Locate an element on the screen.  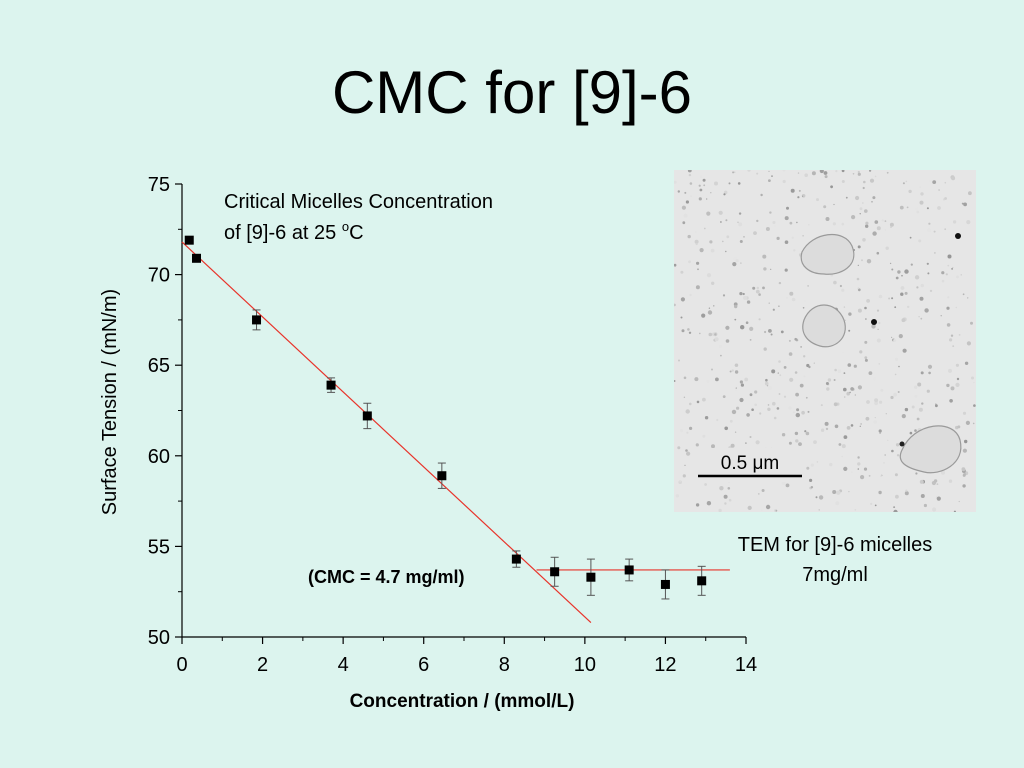
tem-caption: TEM for [9]-6 micelles 7mg/ml is located at coordinates (835, 560).